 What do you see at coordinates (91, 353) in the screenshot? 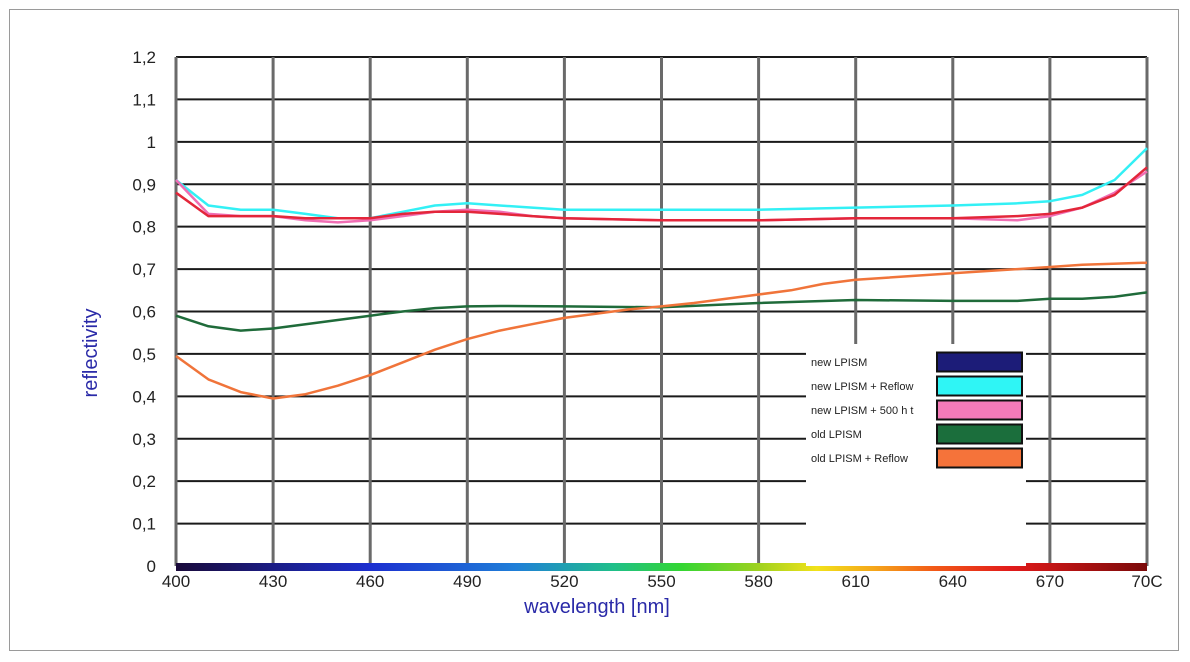
I see `y-axis-title: reflectivity` at bounding box center [91, 353].